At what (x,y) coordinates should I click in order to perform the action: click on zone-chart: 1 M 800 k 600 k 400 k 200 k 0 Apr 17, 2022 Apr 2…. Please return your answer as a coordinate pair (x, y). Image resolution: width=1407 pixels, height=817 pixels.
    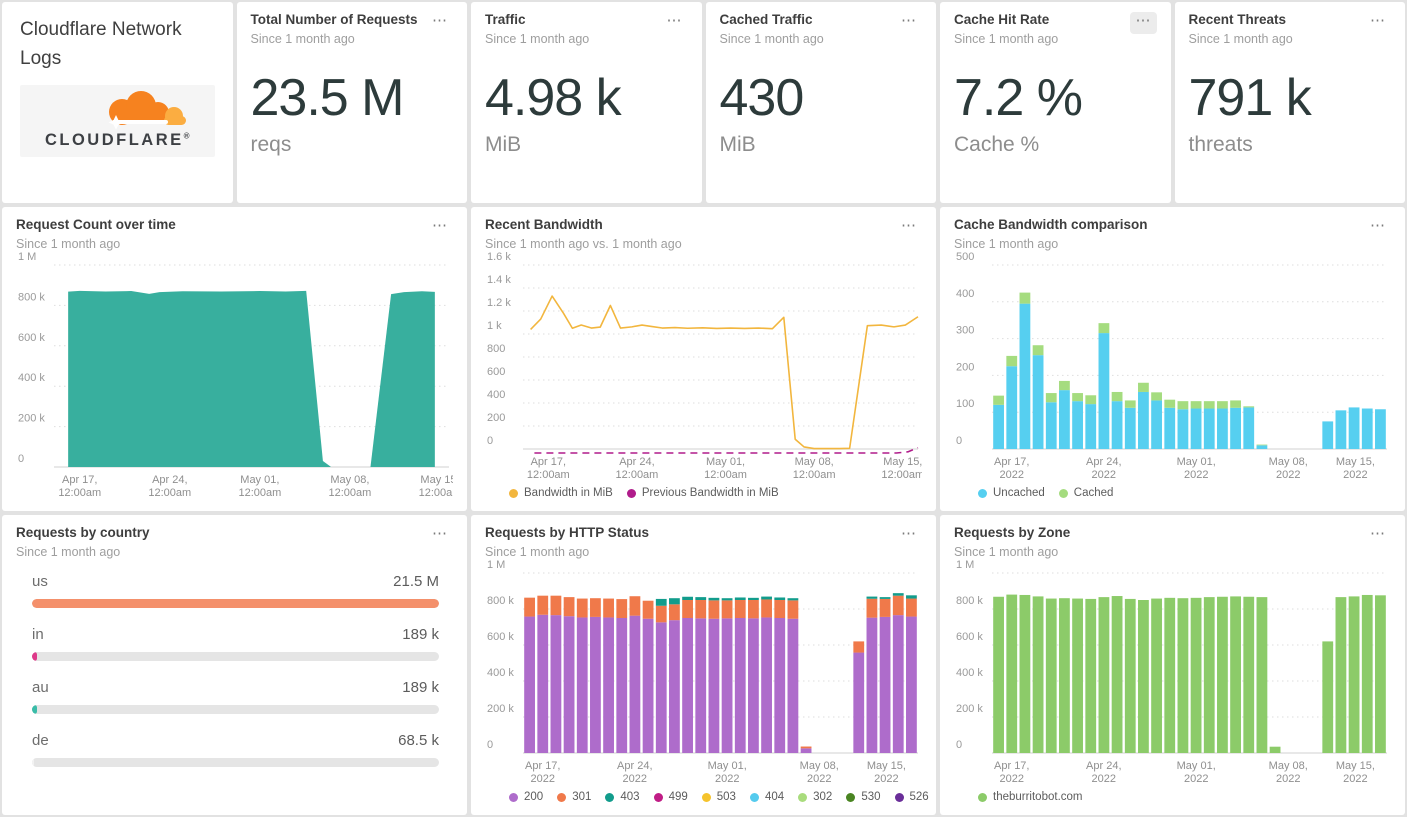
    Looking at the image, I should click on (1172, 673).